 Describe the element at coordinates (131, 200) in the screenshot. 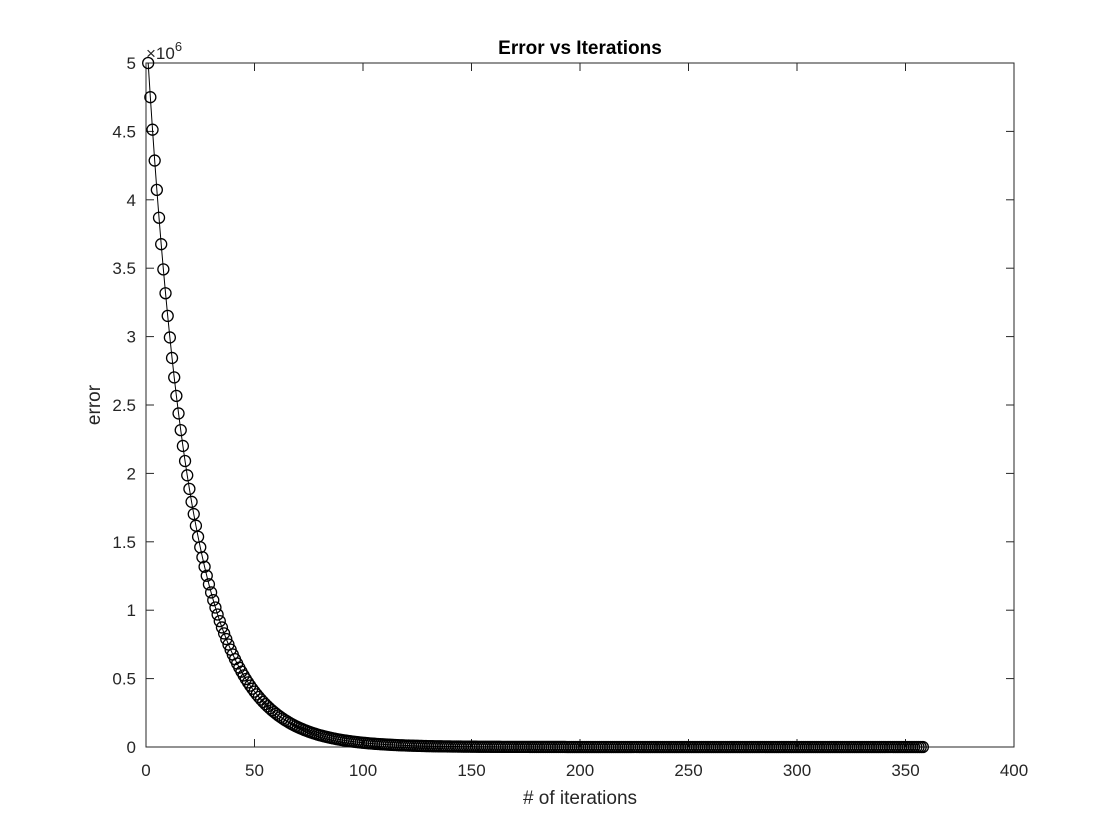

I see `y-tick-label: 4` at that location.